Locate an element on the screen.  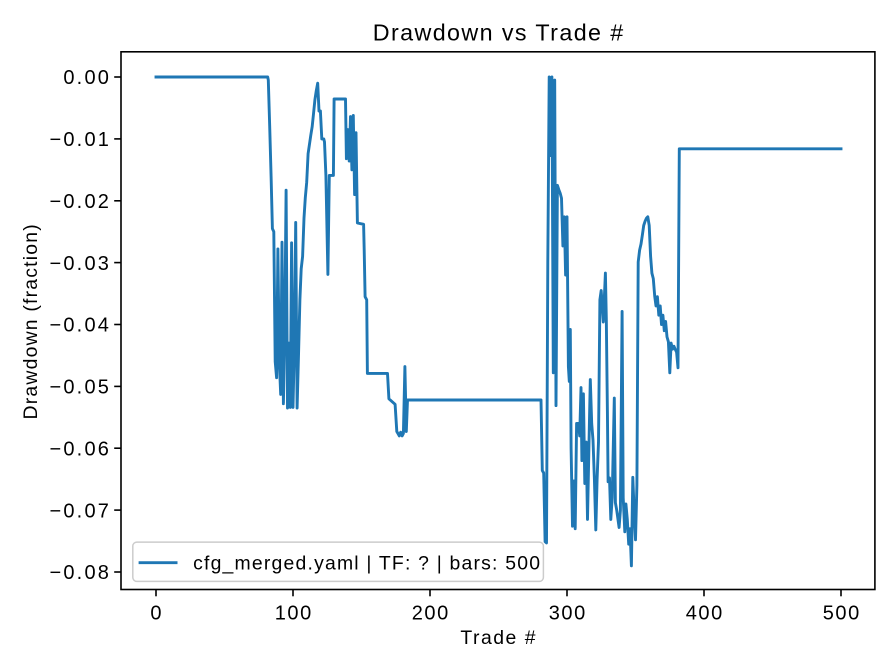
svg-text: 400 is located at coordinates (705, 613).